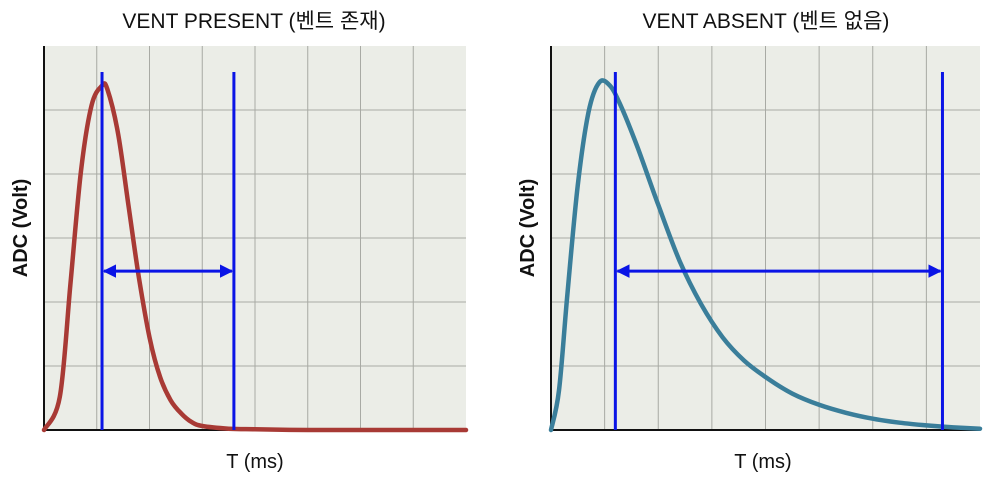 The image size is (987, 480). Describe the element at coordinates (253, 21) in the screenshot. I see `chart-title: VENT PRESENT (벤트 존재)` at that location.